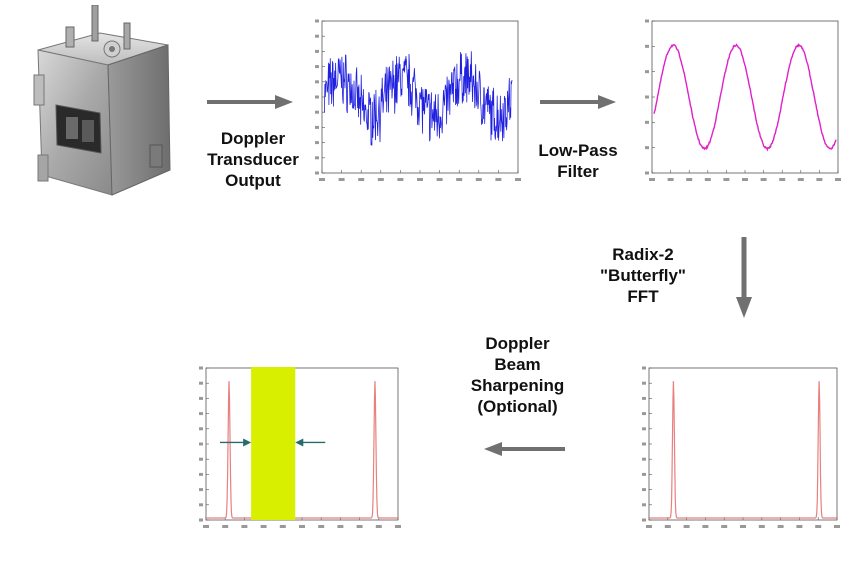 The image size is (850, 561). I want to click on fft-spectrum-plot, so click(741, 447).